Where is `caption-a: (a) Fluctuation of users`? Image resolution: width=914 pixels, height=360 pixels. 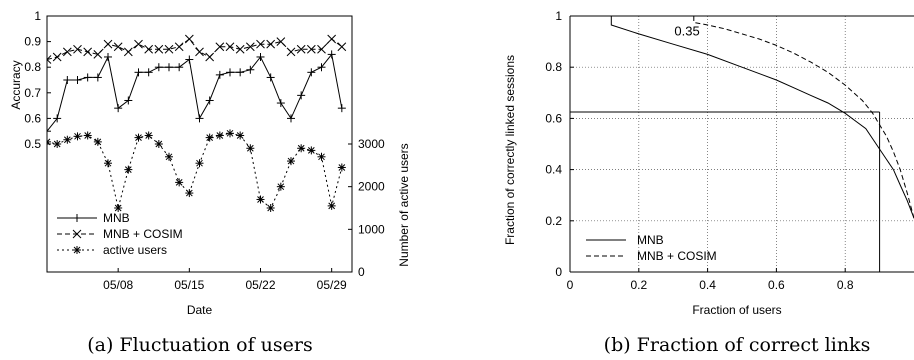 caption-a: (a) Fluctuation of users is located at coordinates (200, 345).